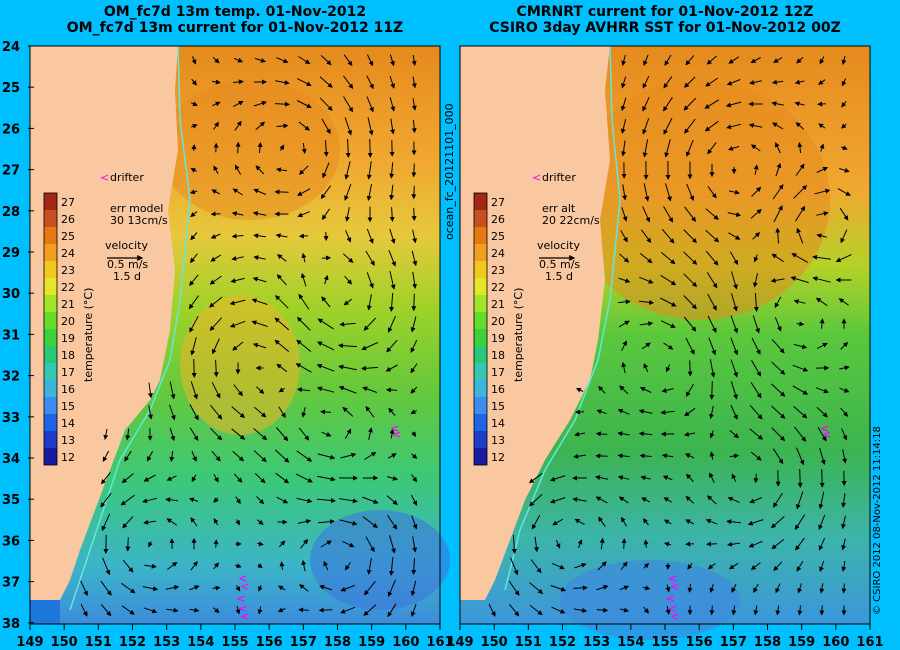  Describe the element at coordinates (536, 177) in the screenshot. I see `right-drifter-icon: <` at that location.